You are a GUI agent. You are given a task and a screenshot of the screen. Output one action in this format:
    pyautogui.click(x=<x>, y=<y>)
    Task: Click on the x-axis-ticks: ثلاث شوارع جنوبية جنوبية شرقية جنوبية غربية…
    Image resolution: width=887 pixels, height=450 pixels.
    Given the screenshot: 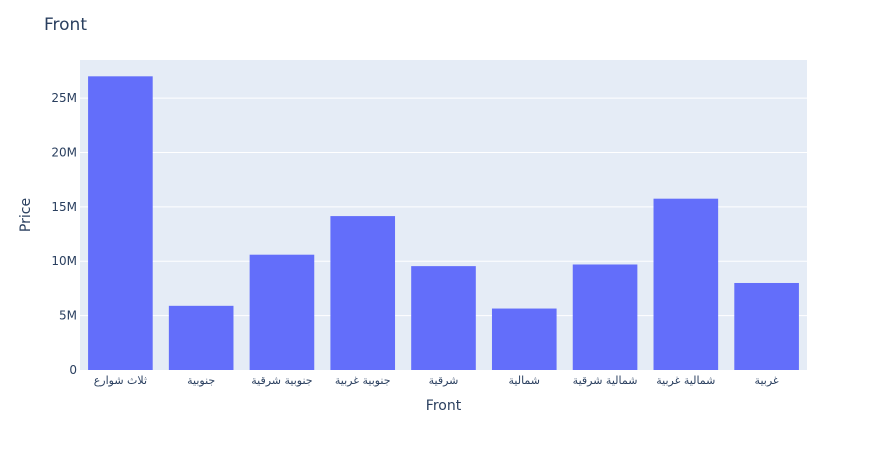 What is the action you would take?
    pyautogui.click(x=436, y=380)
    